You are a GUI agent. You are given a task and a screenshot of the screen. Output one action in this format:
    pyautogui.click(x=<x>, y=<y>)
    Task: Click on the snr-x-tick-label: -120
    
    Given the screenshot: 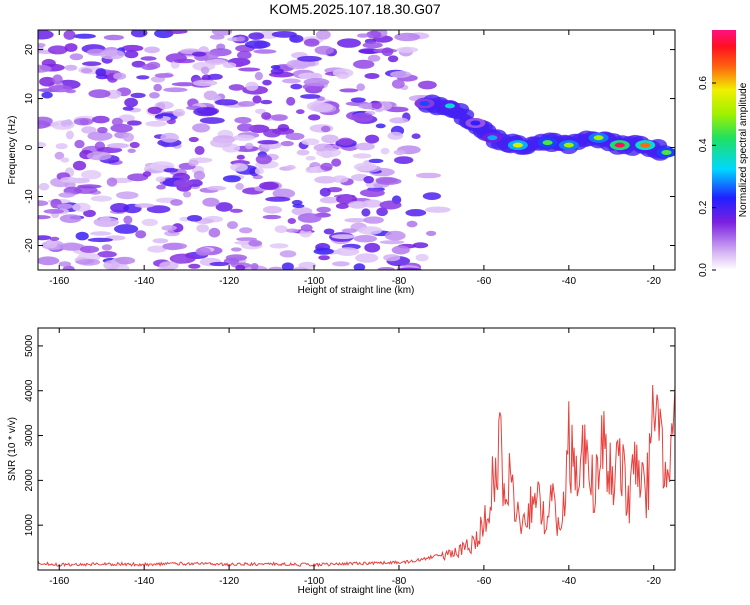 What is the action you would take?
    pyautogui.click(x=229, y=581)
    